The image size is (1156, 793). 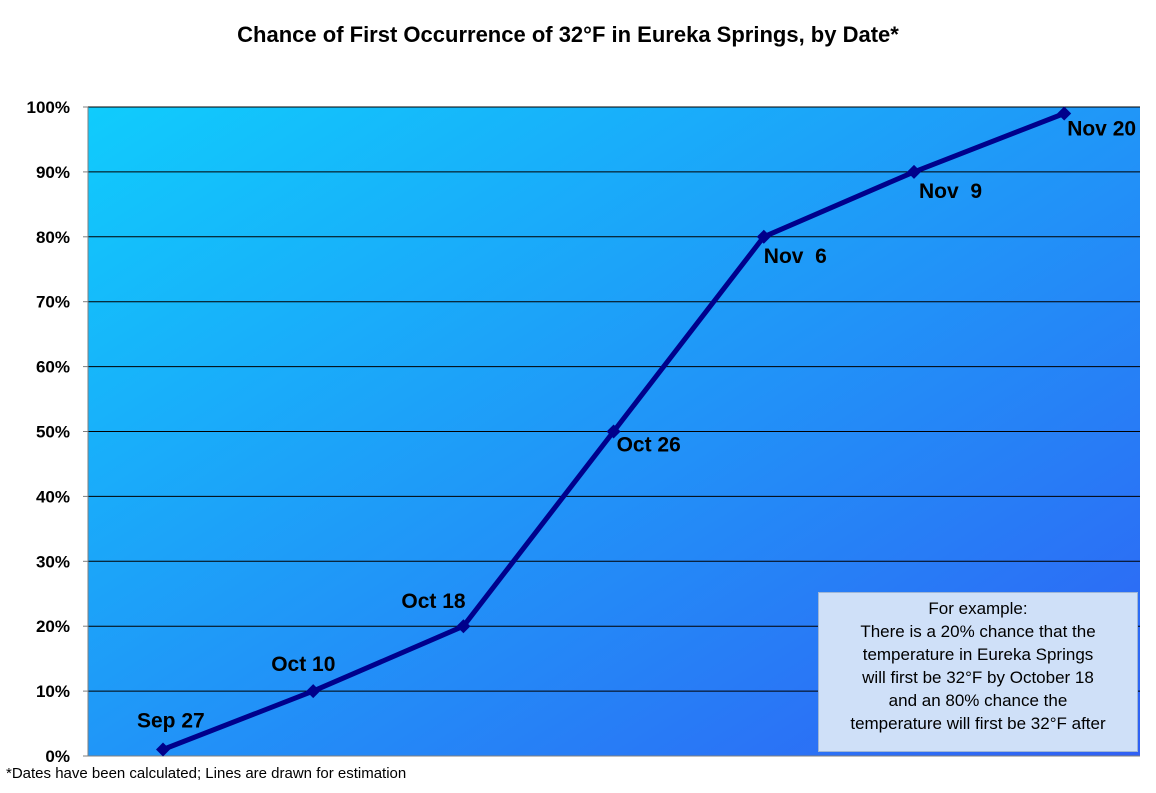 What do you see at coordinates (53, 302) in the screenshot?
I see `y-tick-label: 70%` at bounding box center [53, 302].